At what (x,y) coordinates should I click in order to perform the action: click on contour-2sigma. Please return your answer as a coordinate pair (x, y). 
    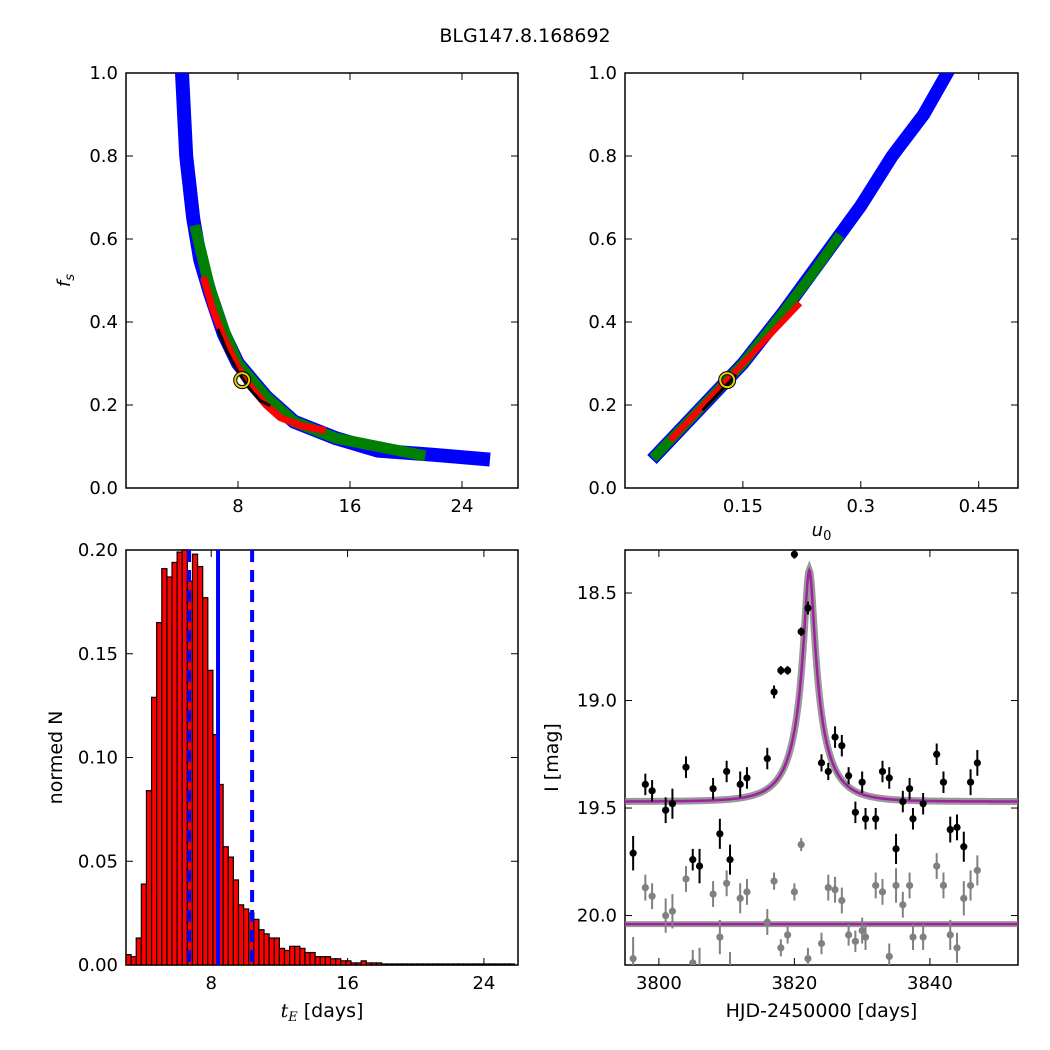
    Looking at the image, I should click on (308, 343).